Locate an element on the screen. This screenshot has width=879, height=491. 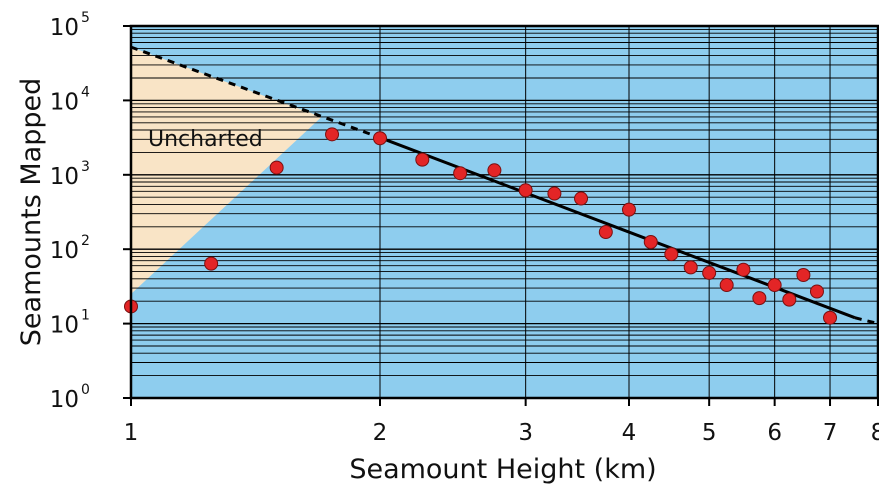
fit-line-dashed-left is located at coordinates (255, 92).